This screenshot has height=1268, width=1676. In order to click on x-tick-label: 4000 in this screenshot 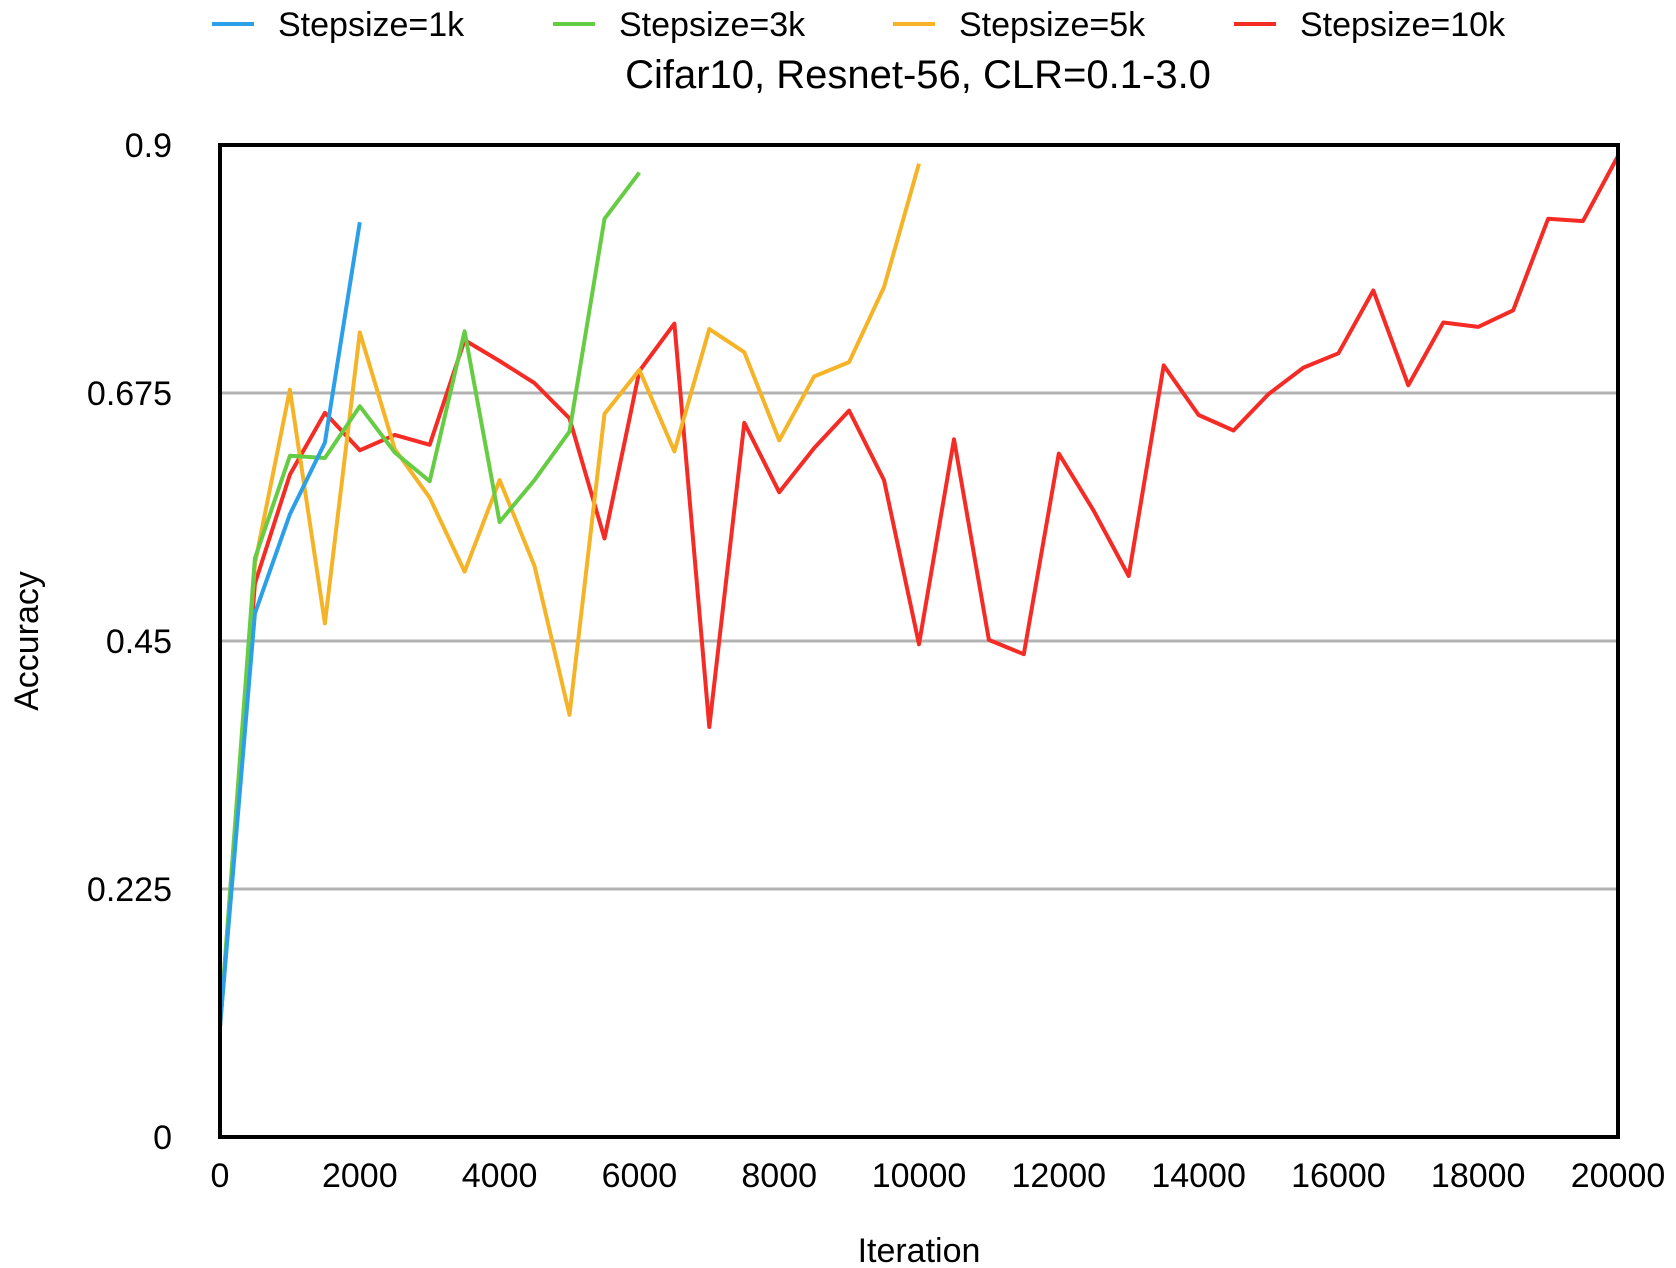, I will do `click(500, 1176)`.